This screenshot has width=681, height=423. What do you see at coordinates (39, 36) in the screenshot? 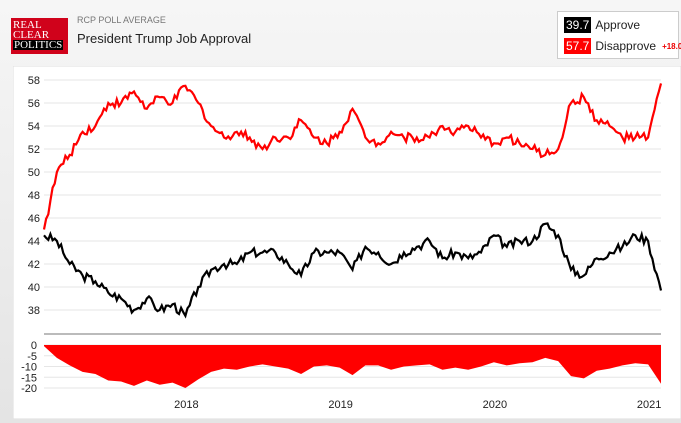
I see `rcp-logo: REAL CLEAR POLITICS` at bounding box center [39, 36].